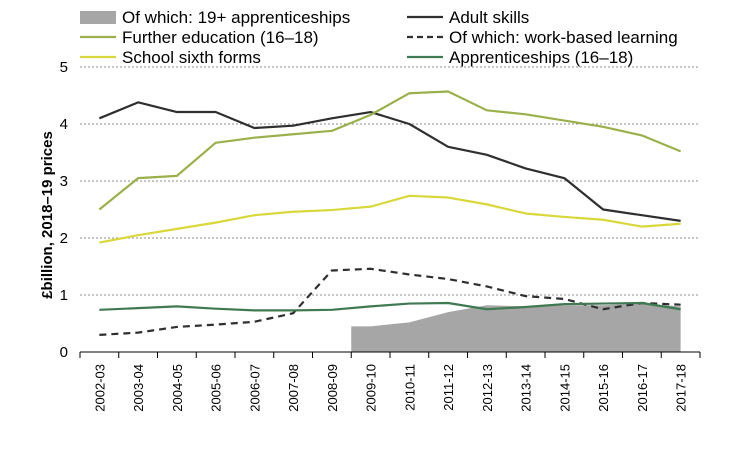 The height and width of the screenshot is (473, 730). What do you see at coordinates (563, 37) in the screenshot?
I see `legend-label: Of which: work-based learning` at bounding box center [563, 37].